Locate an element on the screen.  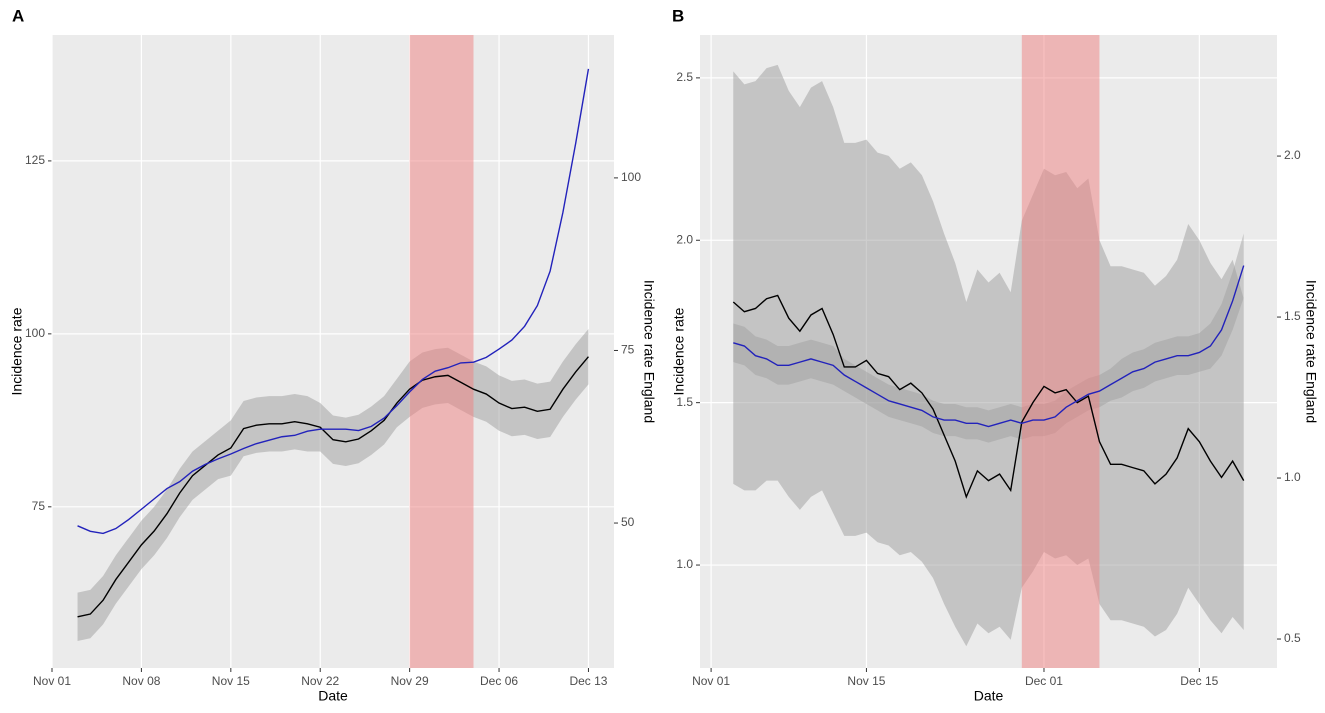
panel-label: B is located at coordinates (678, 15).